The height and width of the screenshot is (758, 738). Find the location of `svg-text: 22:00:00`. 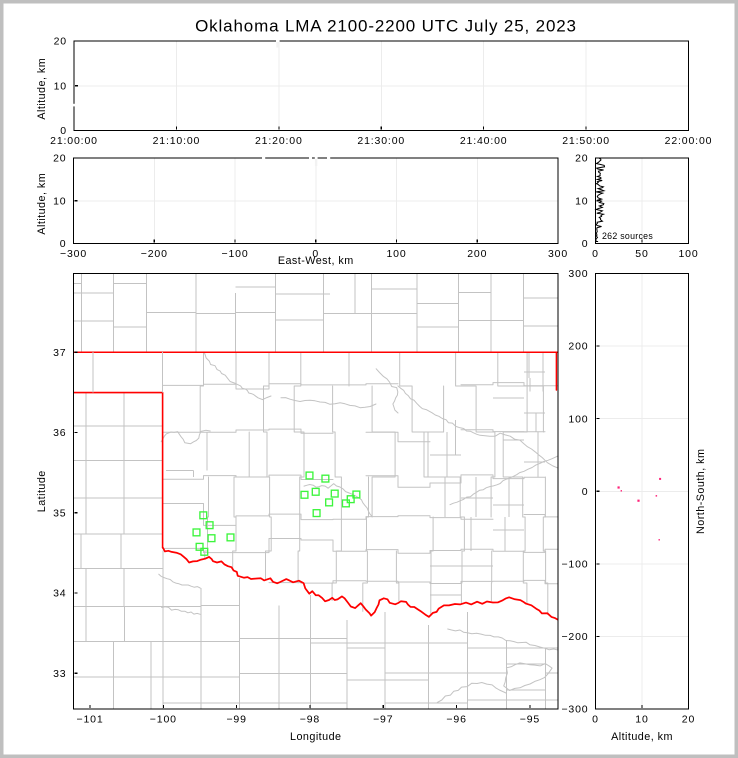

svg-text: 22:00:00 is located at coordinates (689, 141).